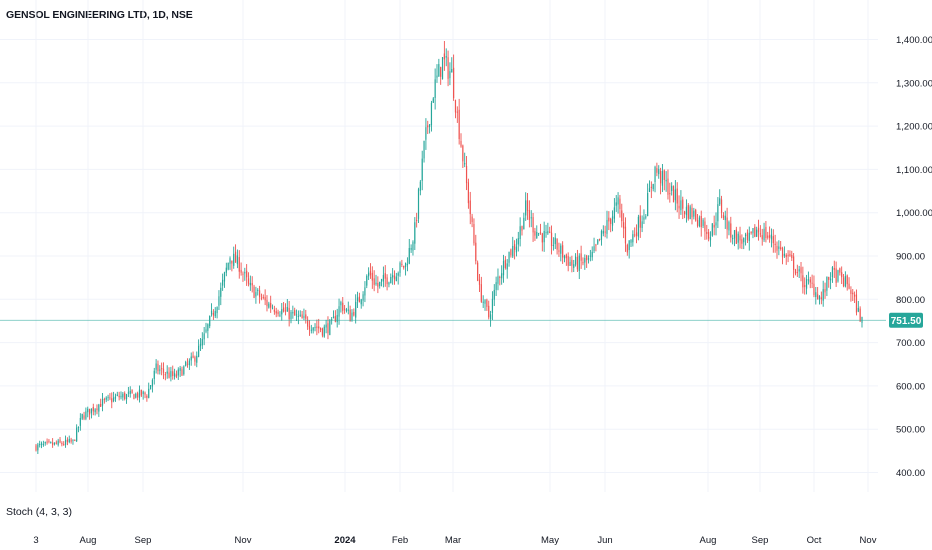 The width and height of the screenshot is (932, 550). What do you see at coordinates (814, 540) in the screenshot?
I see `time-tick-label: Oct` at bounding box center [814, 540].